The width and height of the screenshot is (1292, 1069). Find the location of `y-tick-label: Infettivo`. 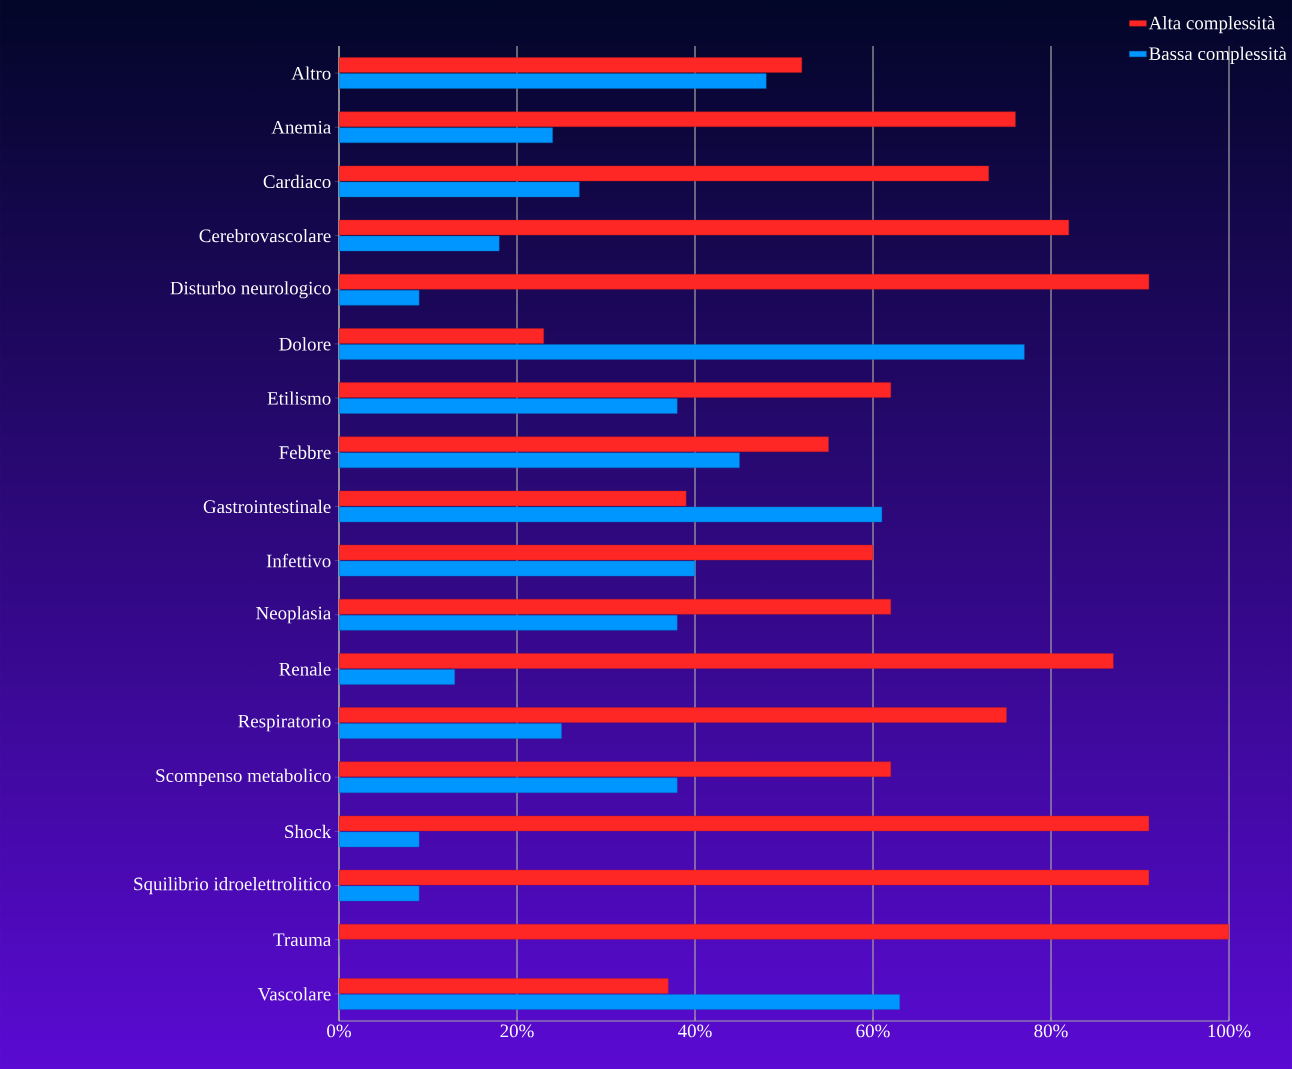

y-tick-label: Infettivo is located at coordinates (298, 560).